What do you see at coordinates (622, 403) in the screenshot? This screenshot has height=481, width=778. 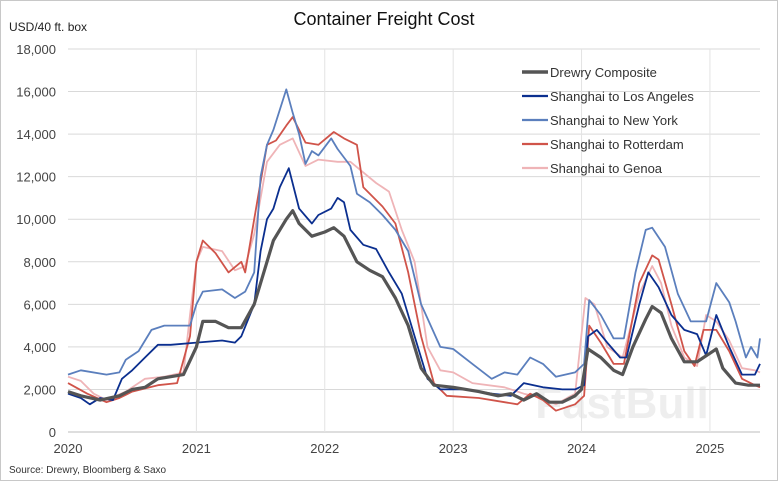 I see `watermark: FastBull` at bounding box center [622, 403].